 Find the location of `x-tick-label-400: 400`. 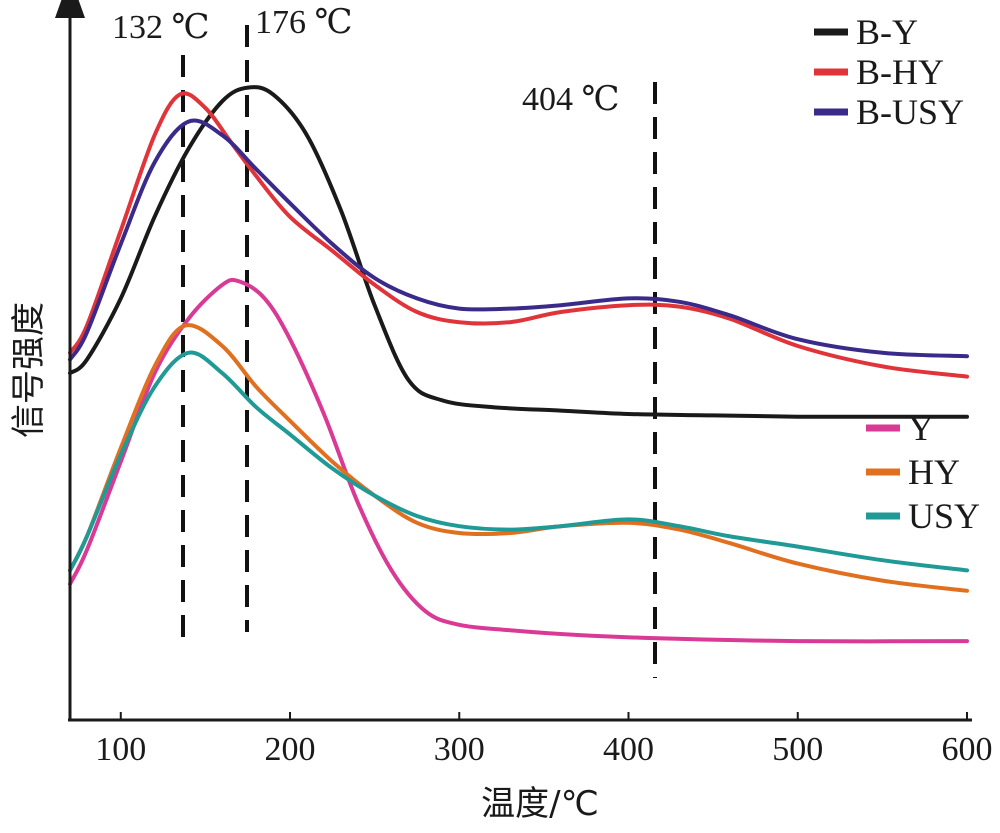

x-tick-label-400: 400 is located at coordinates (628, 749).